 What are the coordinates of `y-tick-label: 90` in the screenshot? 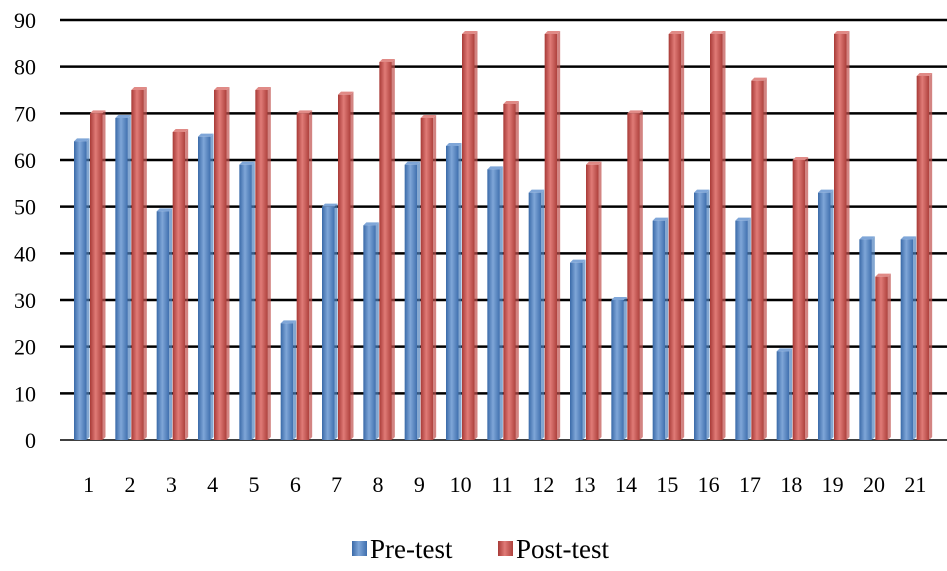 It's located at (25, 20).